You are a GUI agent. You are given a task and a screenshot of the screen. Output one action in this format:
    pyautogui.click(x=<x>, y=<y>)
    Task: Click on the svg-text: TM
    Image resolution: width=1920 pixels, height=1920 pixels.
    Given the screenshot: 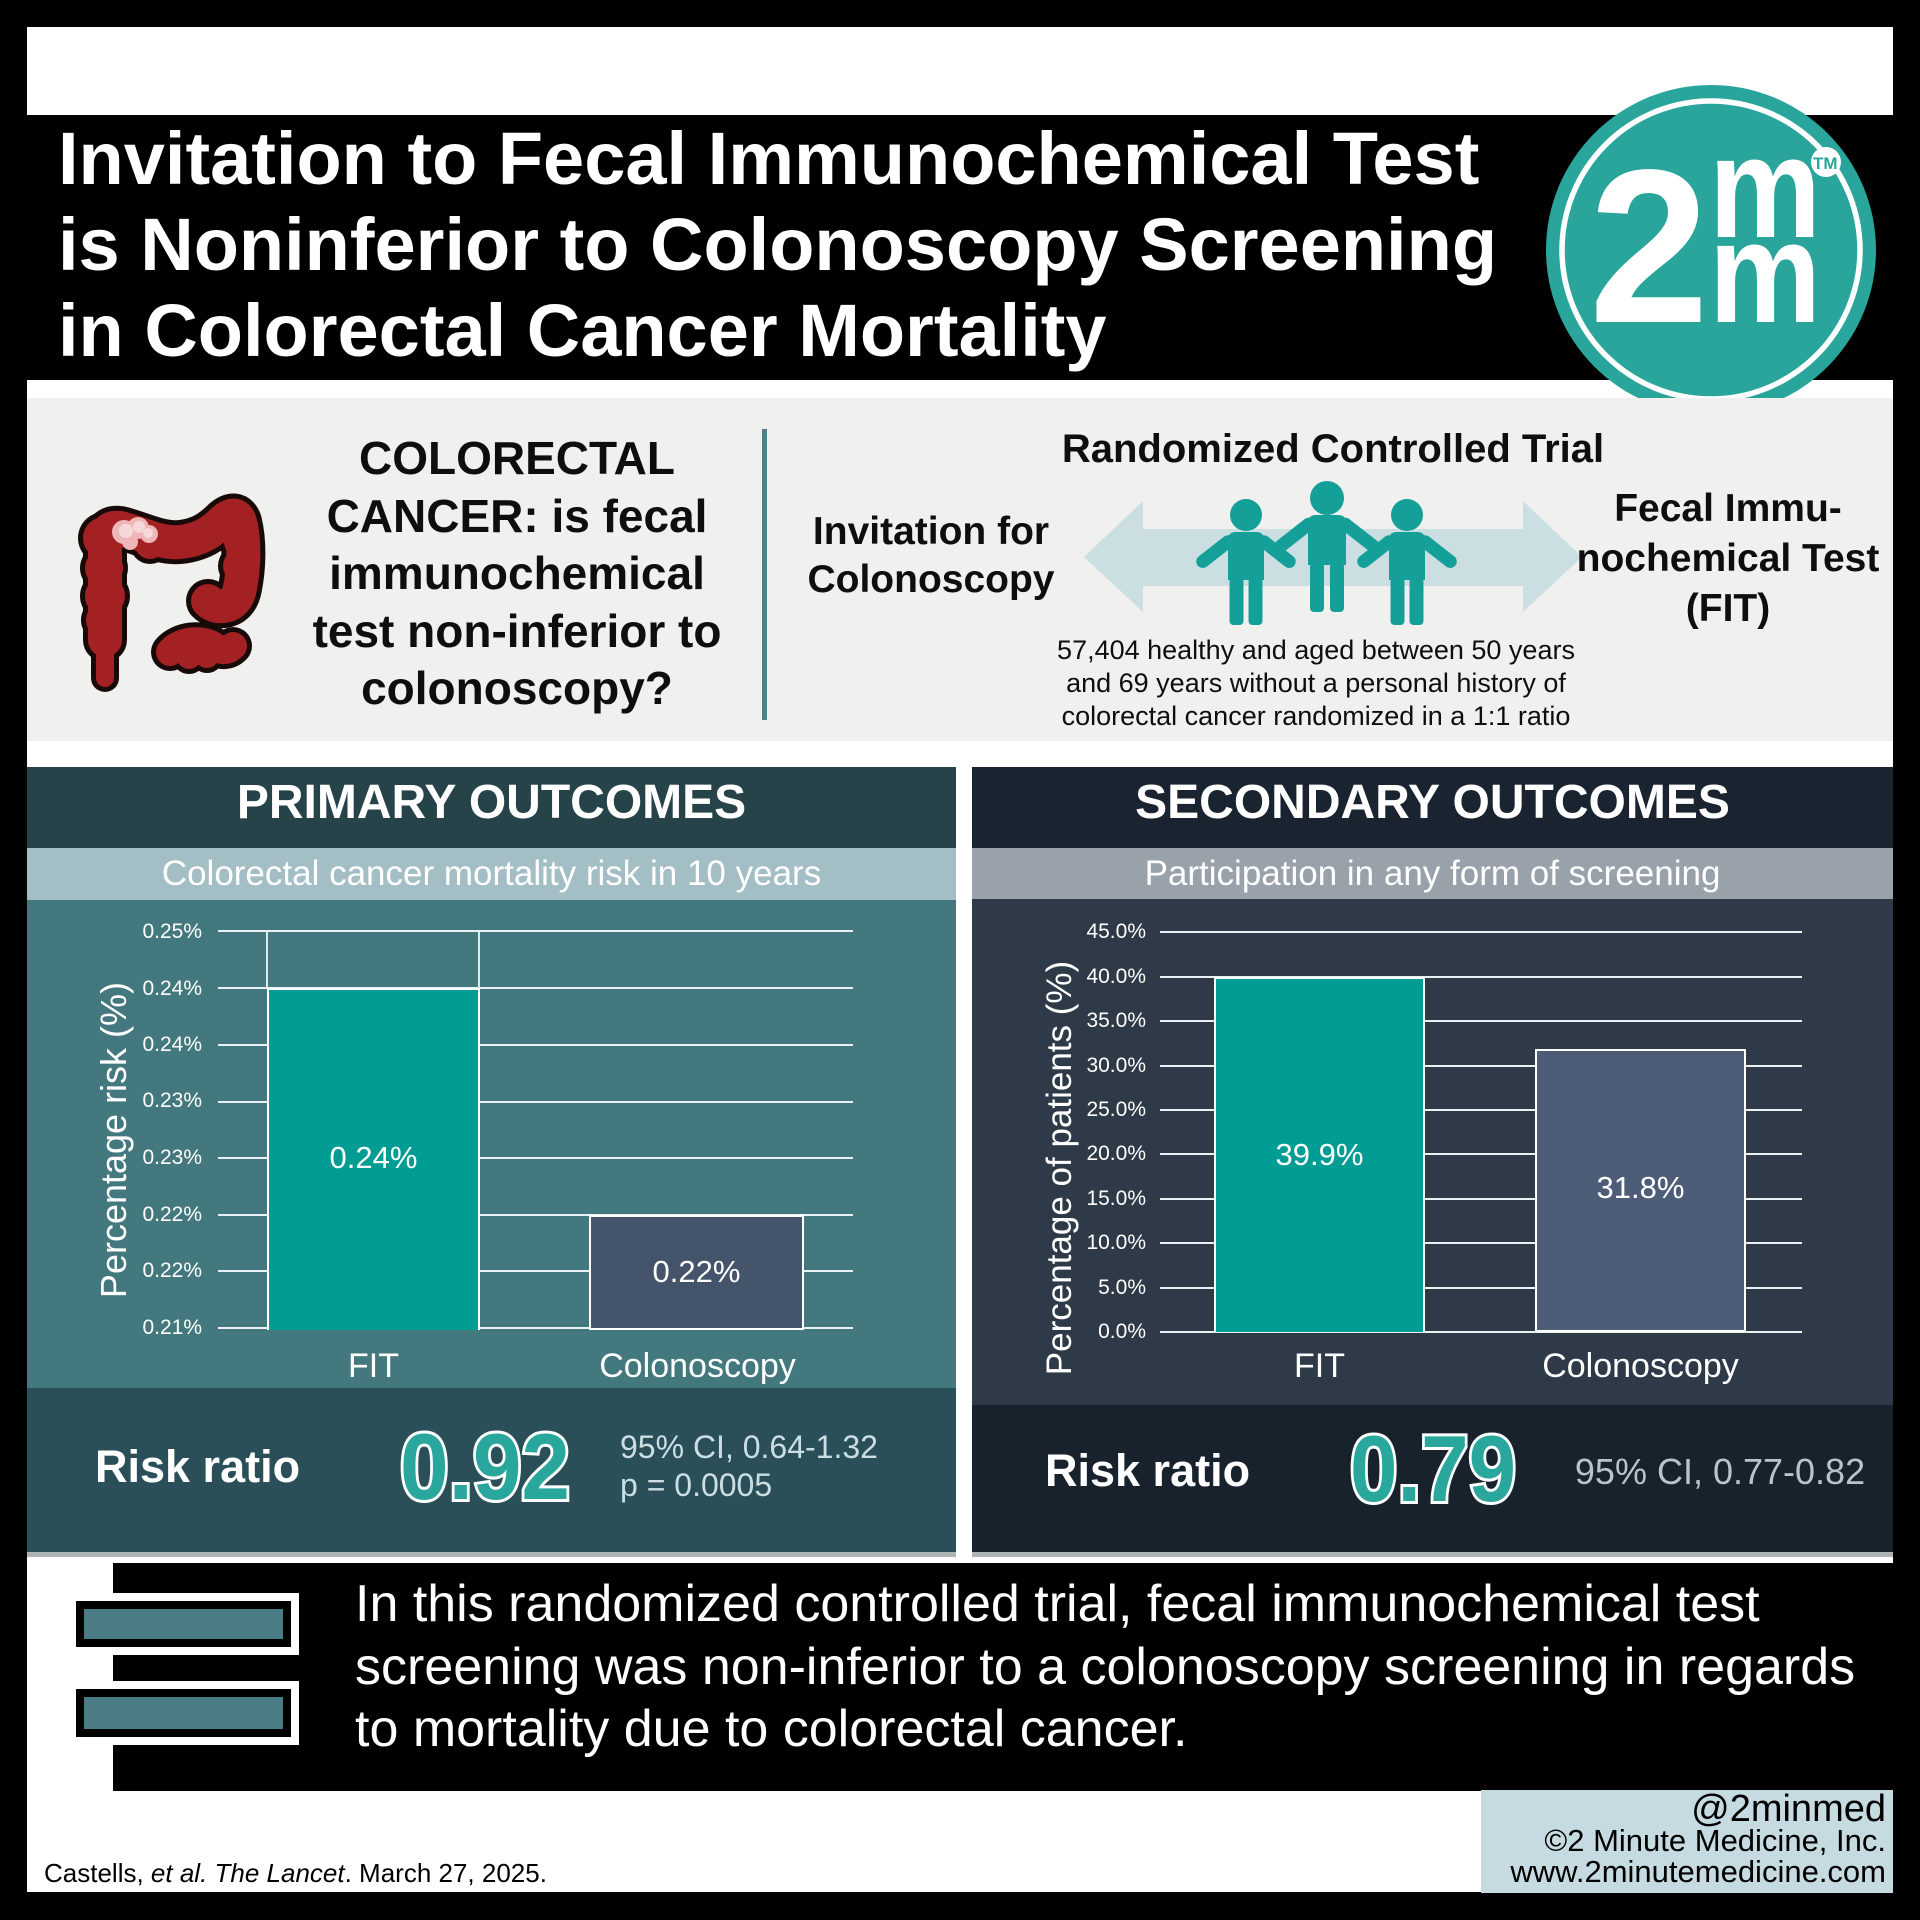 What is the action you would take?
    pyautogui.click(x=1825, y=163)
    